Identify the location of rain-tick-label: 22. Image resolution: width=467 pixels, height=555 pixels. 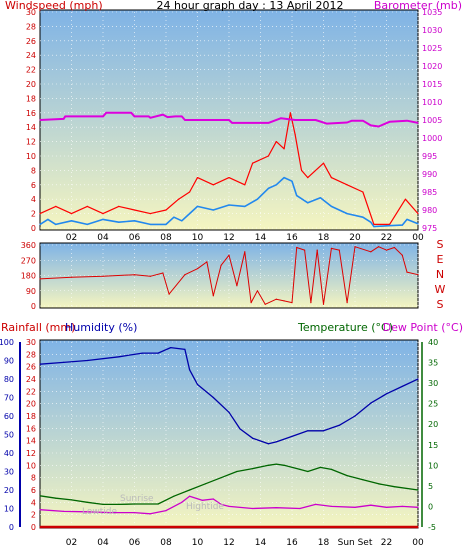
(31, 391).